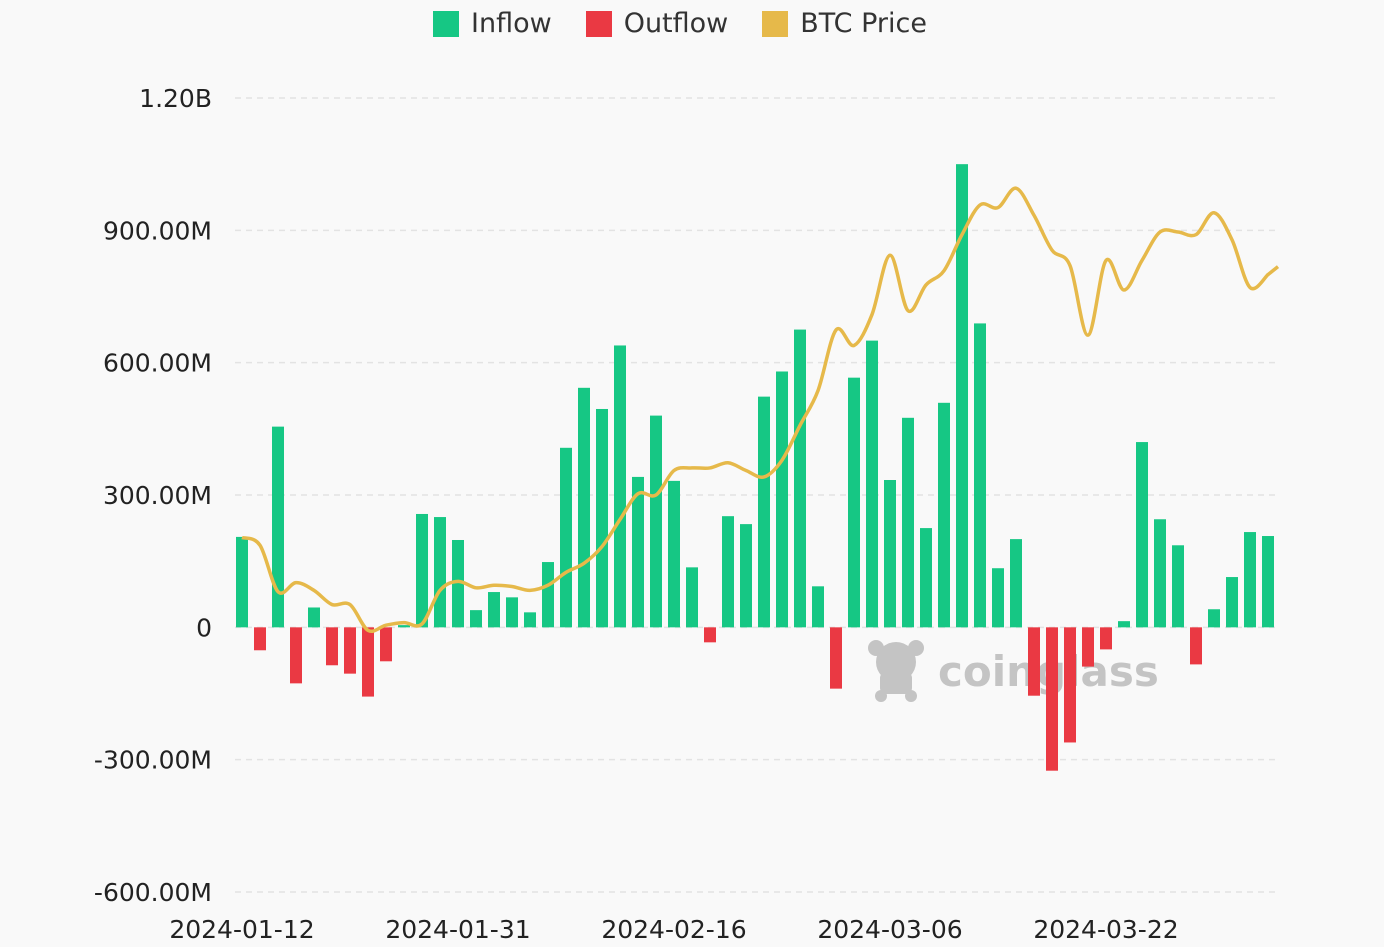 The height and width of the screenshot is (947, 1384). I want to click on y-tick-label: -600.00M, so click(153, 892).